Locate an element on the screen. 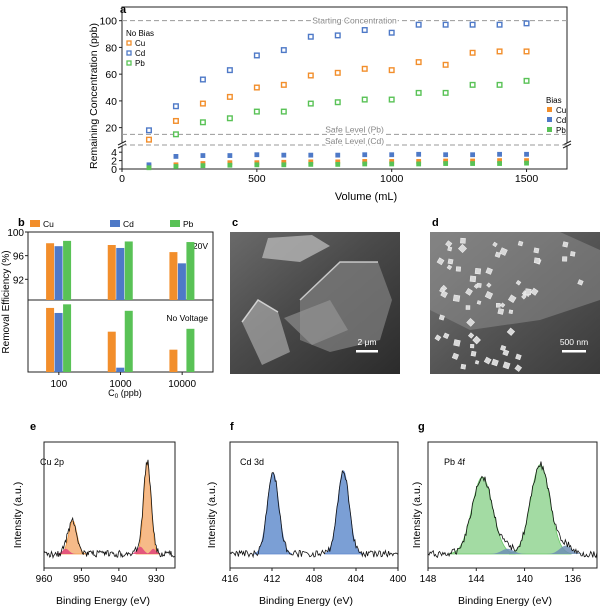 This screenshot has width=600, height=609. panel-b-xlabel: C0 (ppb) is located at coordinates (125, 394).